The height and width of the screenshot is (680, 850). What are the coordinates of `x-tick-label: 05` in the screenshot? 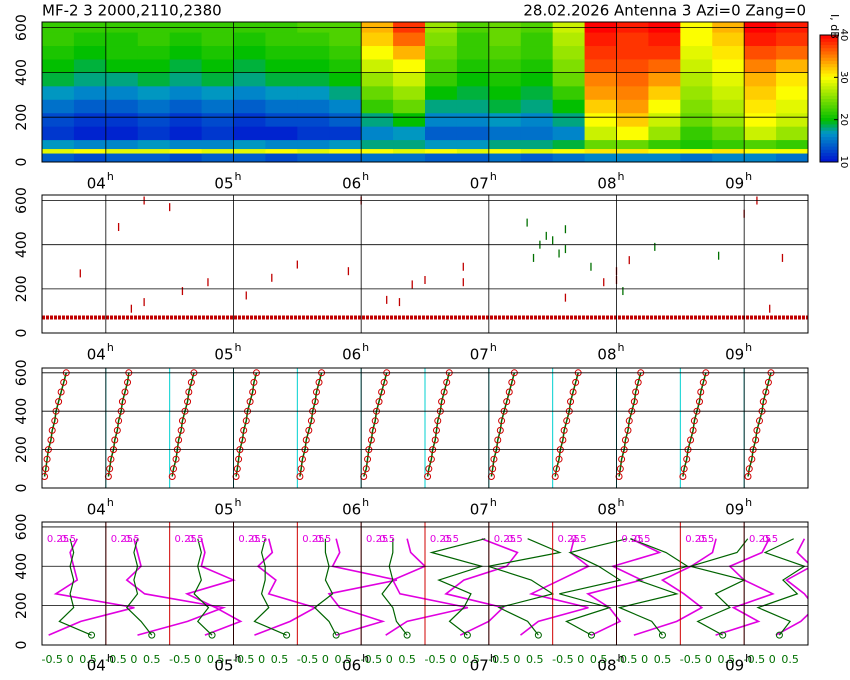 It's located at (223, 355).